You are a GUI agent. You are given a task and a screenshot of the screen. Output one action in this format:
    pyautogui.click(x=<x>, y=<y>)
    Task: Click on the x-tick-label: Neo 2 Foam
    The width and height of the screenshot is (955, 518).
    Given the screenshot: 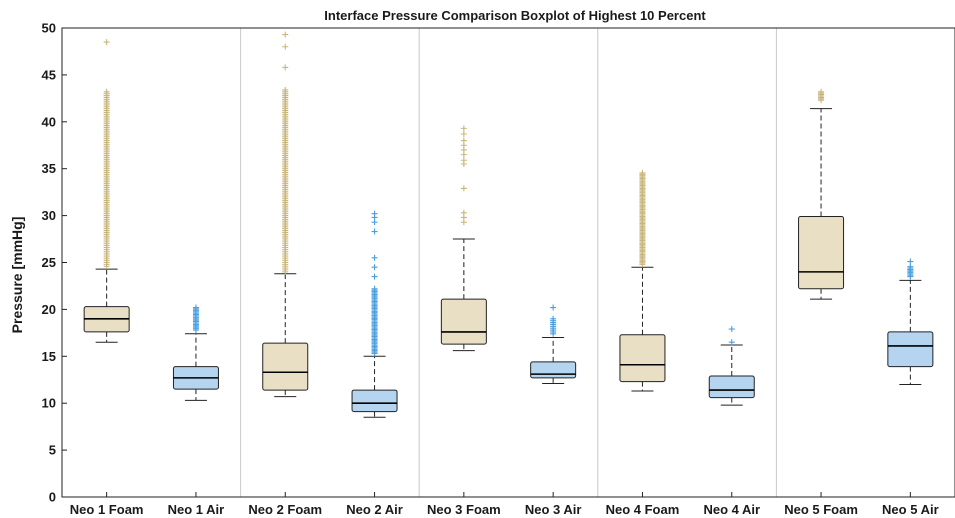 What is the action you would take?
    pyautogui.click(x=285, y=509)
    